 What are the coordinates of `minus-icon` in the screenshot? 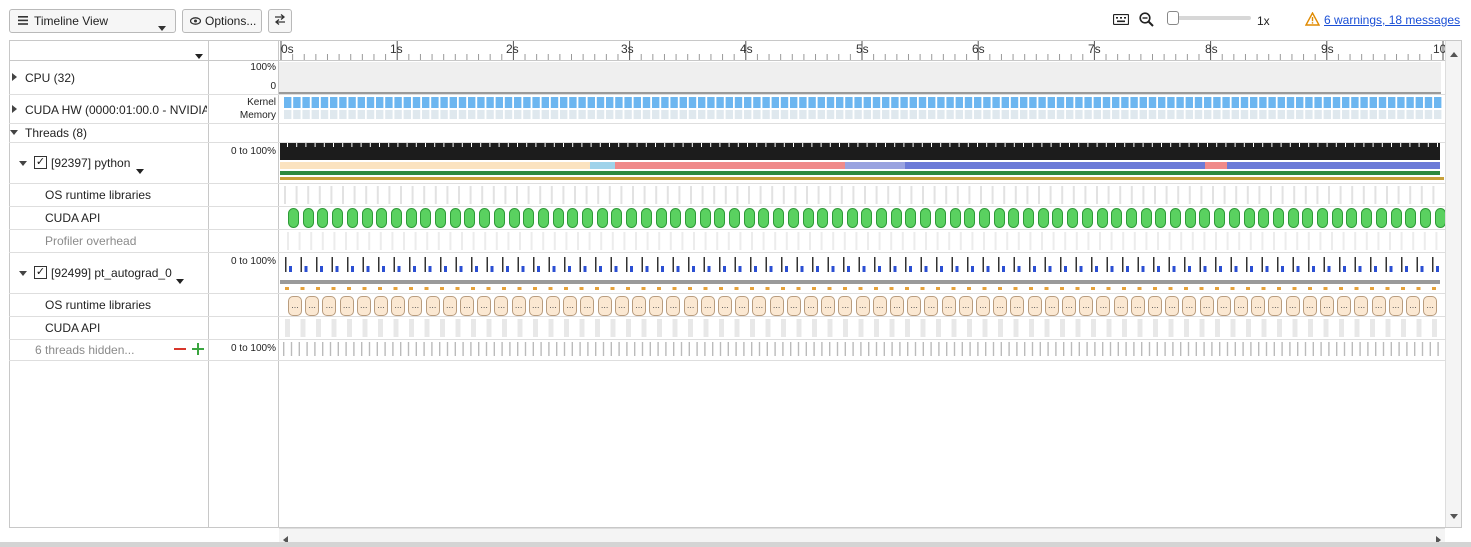 It's located at (180, 350).